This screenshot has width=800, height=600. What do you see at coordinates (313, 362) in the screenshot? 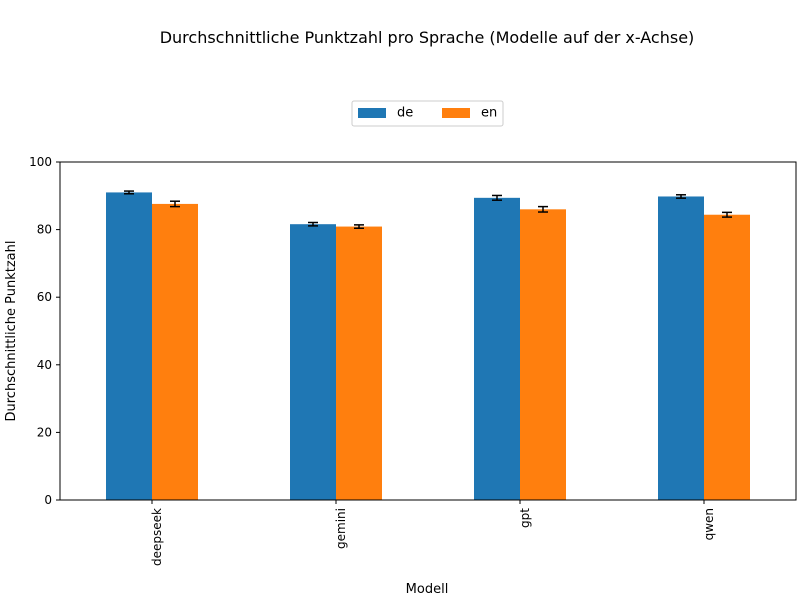
I see `bar-de-gemini` at bounding box center [313, 362].